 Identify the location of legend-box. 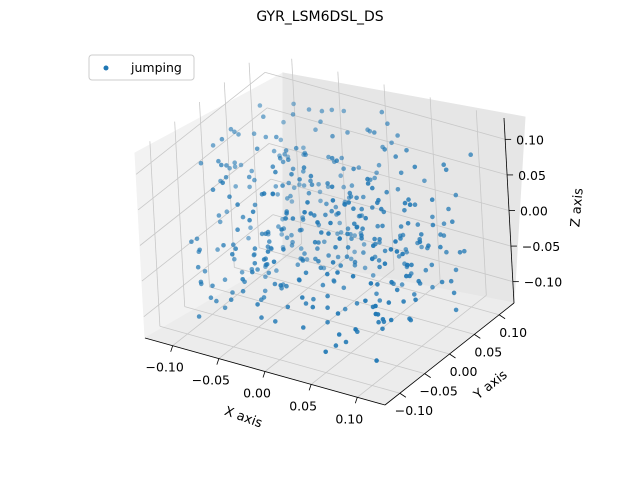
(141, 67).